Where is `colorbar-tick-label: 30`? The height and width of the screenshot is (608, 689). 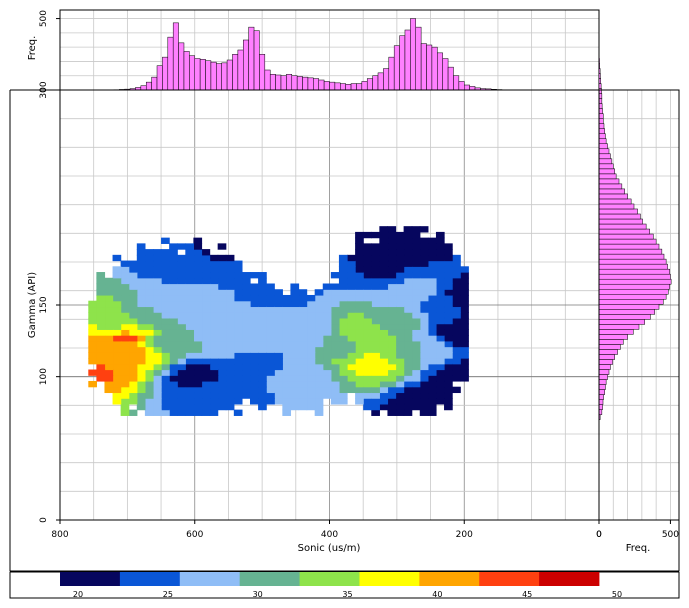 colorbar-tick-label: 30 is located at coordinates (258, 594).